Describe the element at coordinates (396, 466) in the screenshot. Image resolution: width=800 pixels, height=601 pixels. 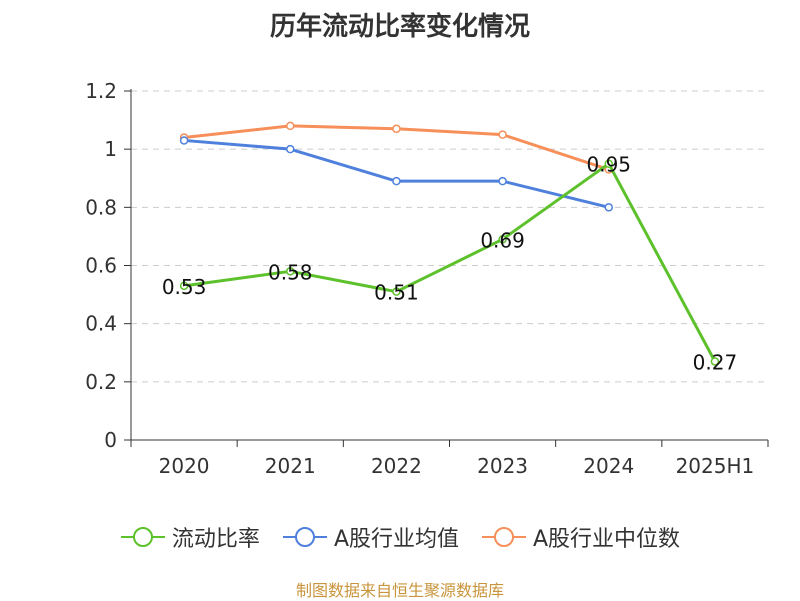
I see `x-tick-label: 2022` at that location.